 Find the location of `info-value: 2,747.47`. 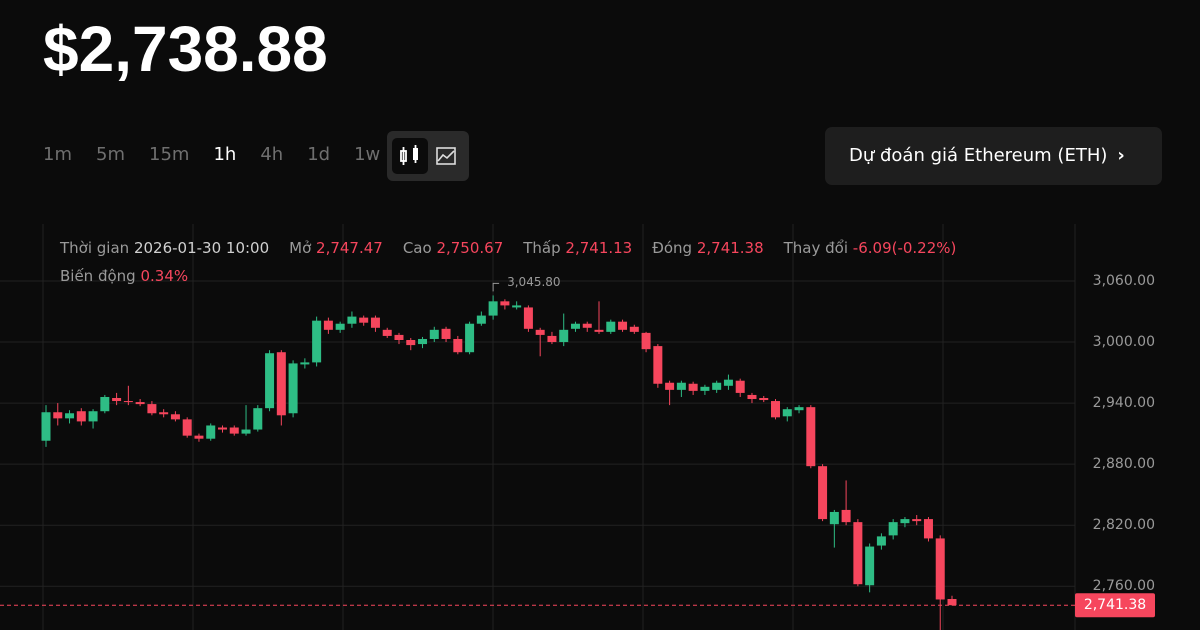

info-value: 2,747.47 is located at coordinates (349, 248).